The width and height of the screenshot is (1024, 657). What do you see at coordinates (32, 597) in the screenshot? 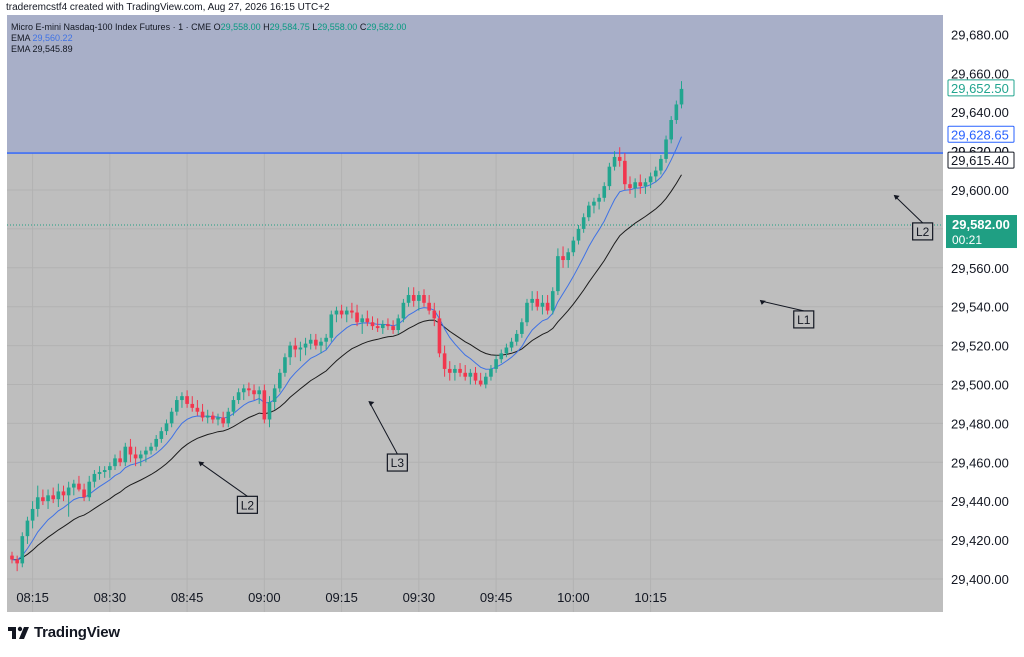
I see `x-tick-label: 08:15` at bounding box center [32, 597].